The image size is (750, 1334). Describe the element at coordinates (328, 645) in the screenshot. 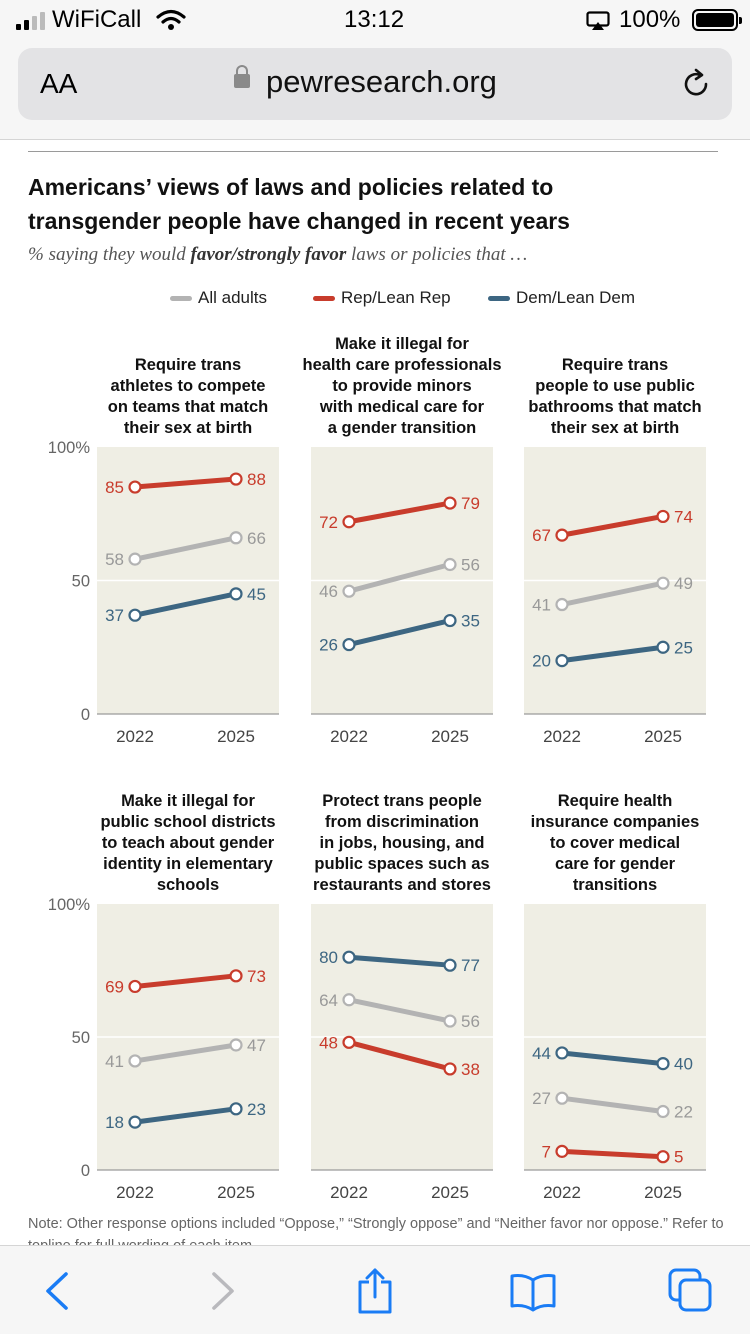

I see `data-label-dem: 26` at that location.